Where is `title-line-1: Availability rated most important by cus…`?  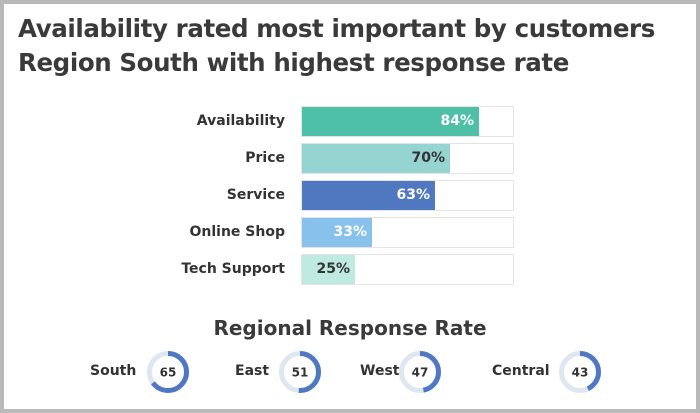
title-line-1: Availability rated most important by cus… is located at coordinates (336, 28).